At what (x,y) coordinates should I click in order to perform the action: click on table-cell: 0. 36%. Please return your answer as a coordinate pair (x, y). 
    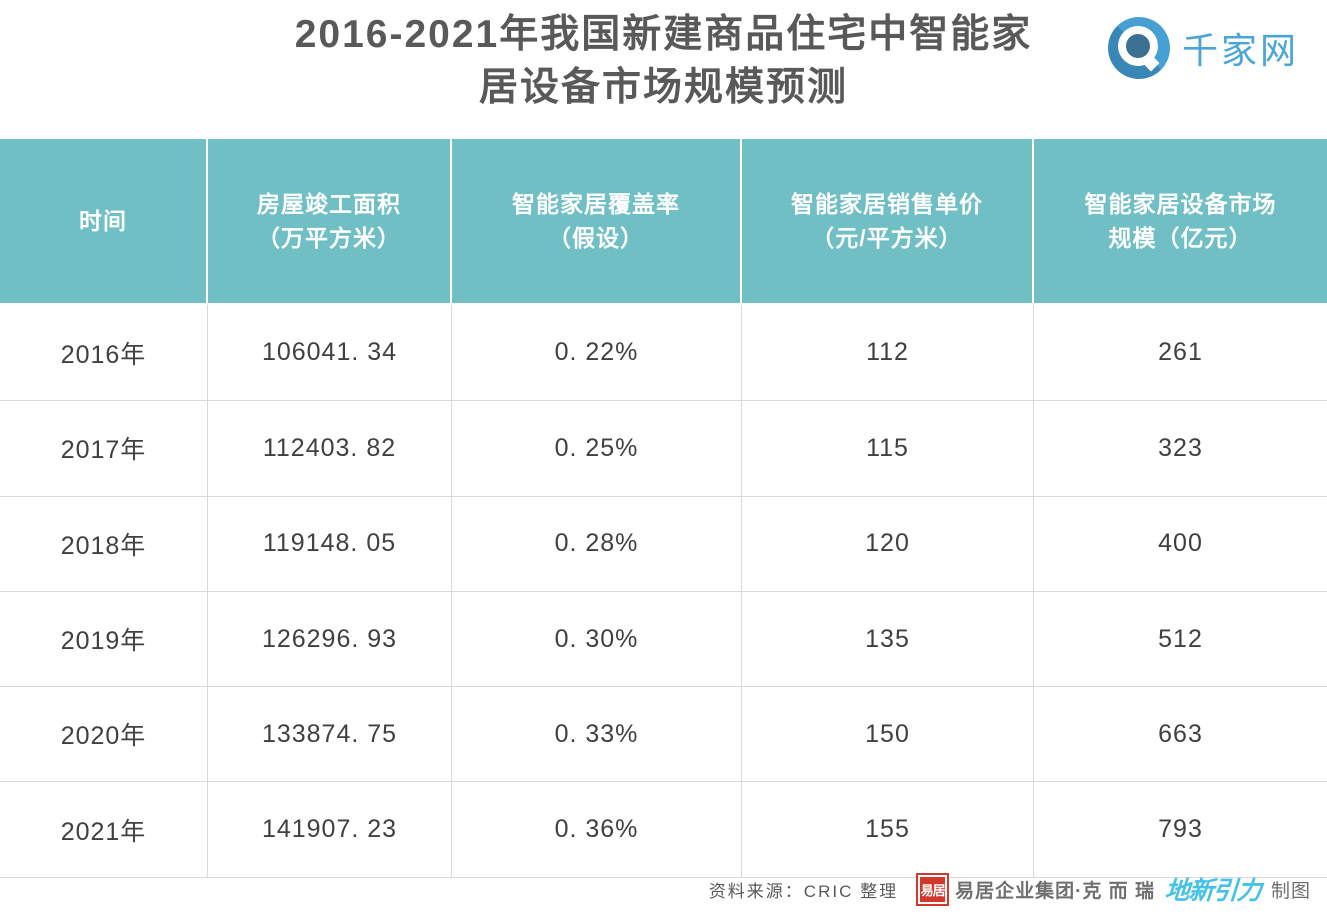
    Looking at the image, I should click on (597, 829).